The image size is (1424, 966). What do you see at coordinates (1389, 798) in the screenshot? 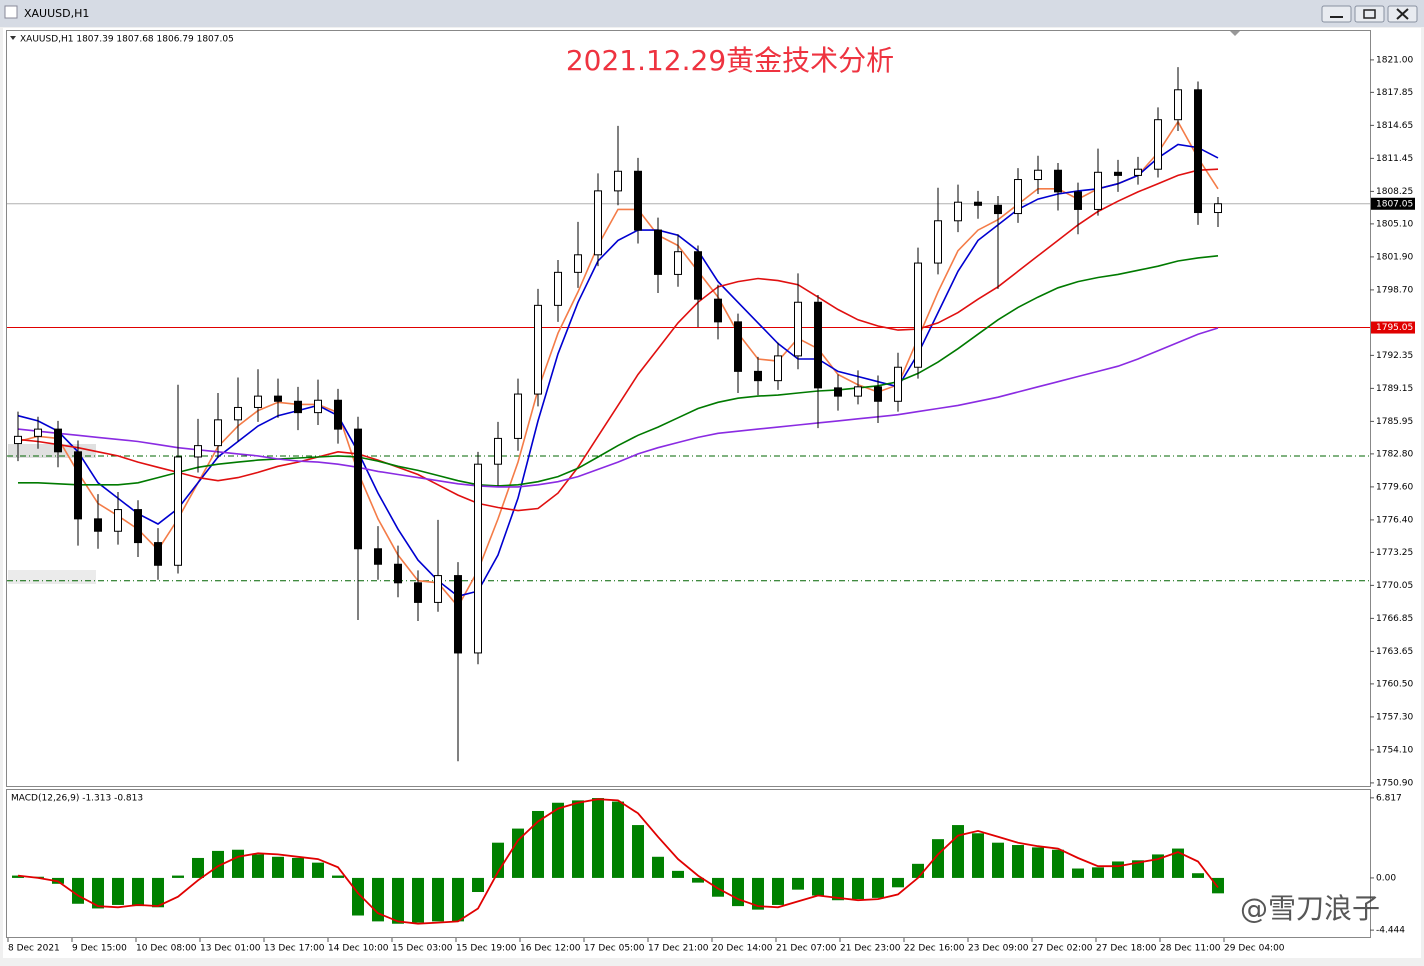
I see `y-tick-label: 6.817` at bounding box center [1389, 798].